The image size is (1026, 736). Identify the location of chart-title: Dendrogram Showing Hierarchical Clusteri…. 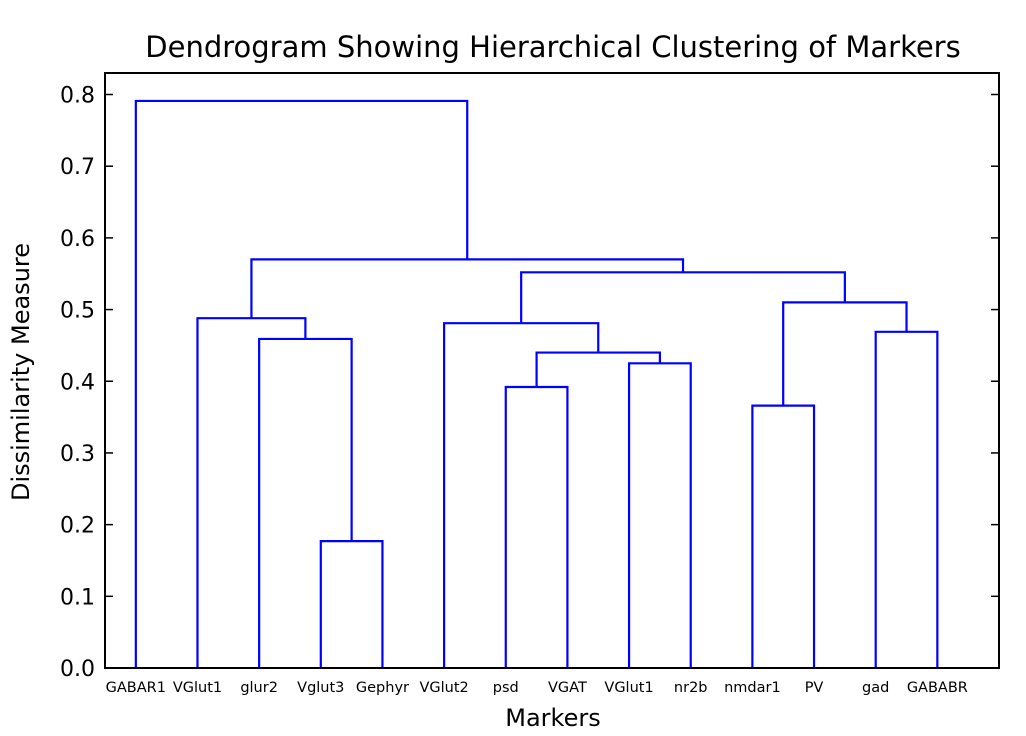
(552, 47).